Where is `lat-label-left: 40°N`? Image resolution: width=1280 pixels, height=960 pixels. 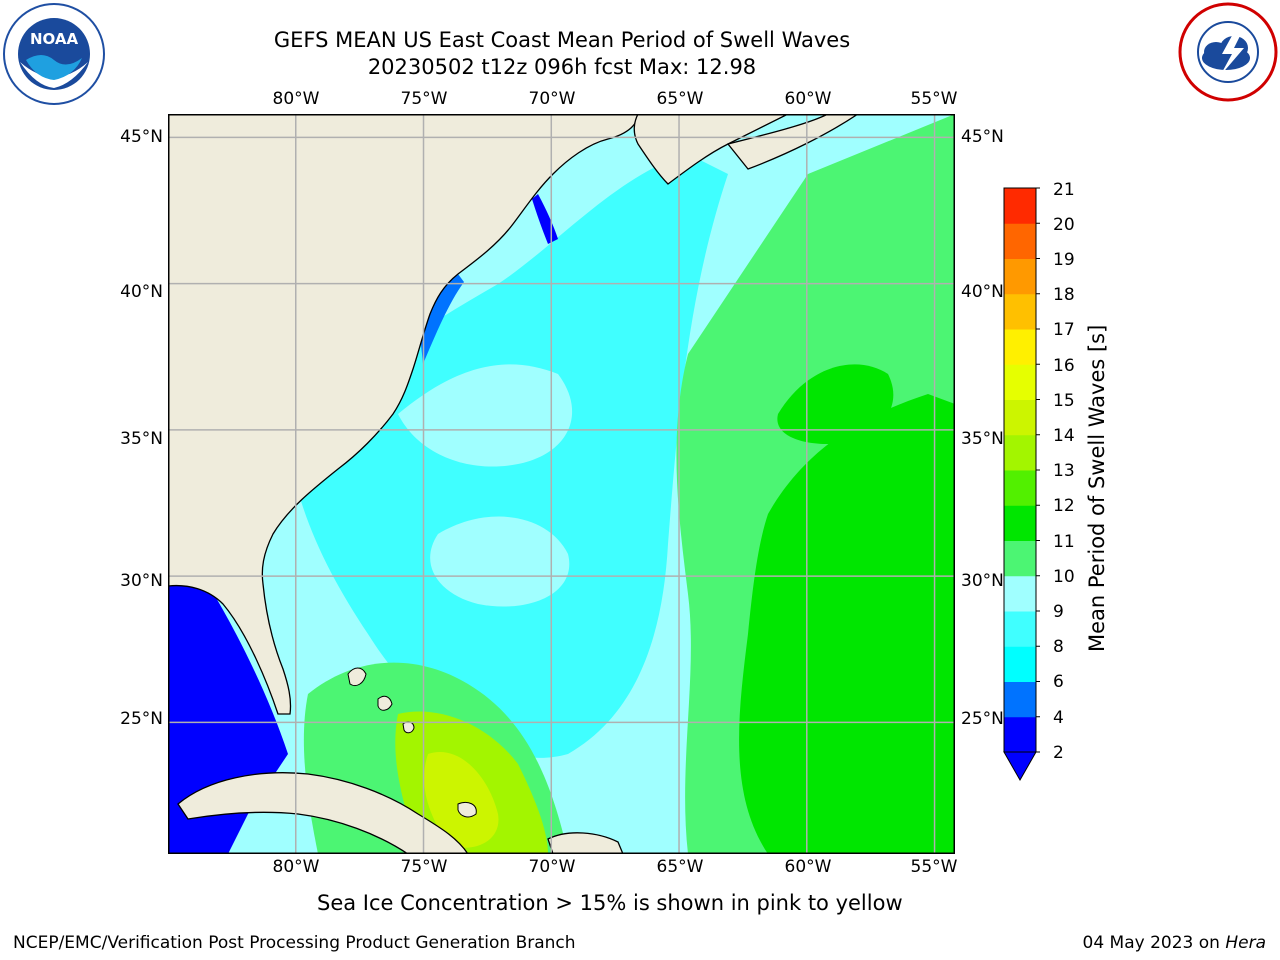 lat-label-left: 40°N is located at coordinates (141, 292).